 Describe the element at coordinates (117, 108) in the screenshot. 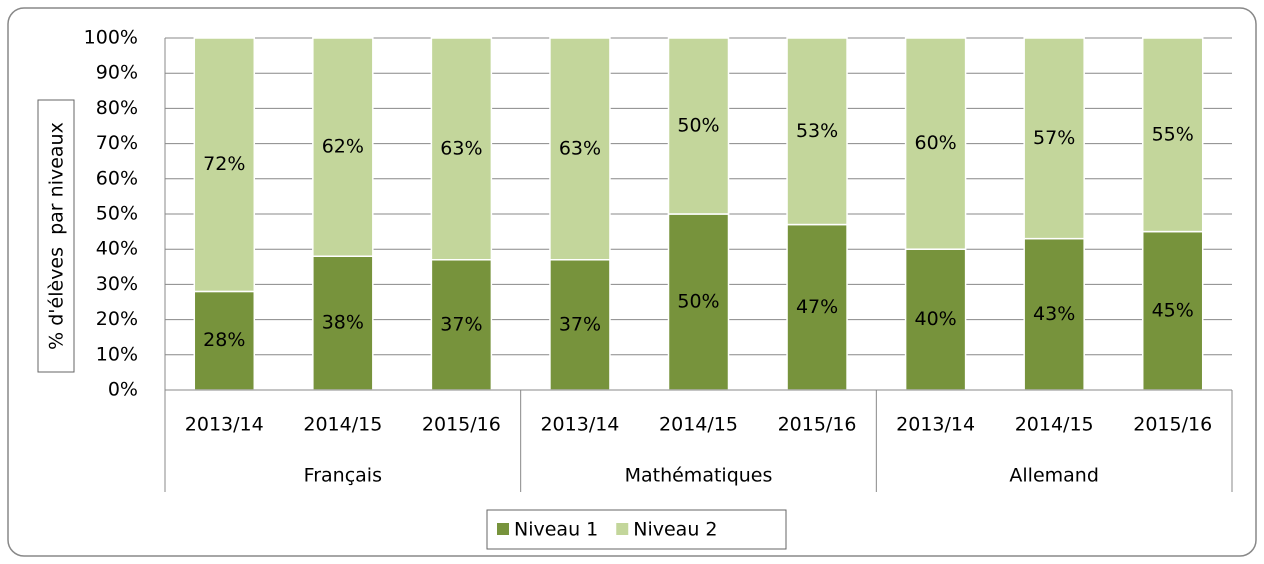

I see `y-tick-label: 80%` at that location.